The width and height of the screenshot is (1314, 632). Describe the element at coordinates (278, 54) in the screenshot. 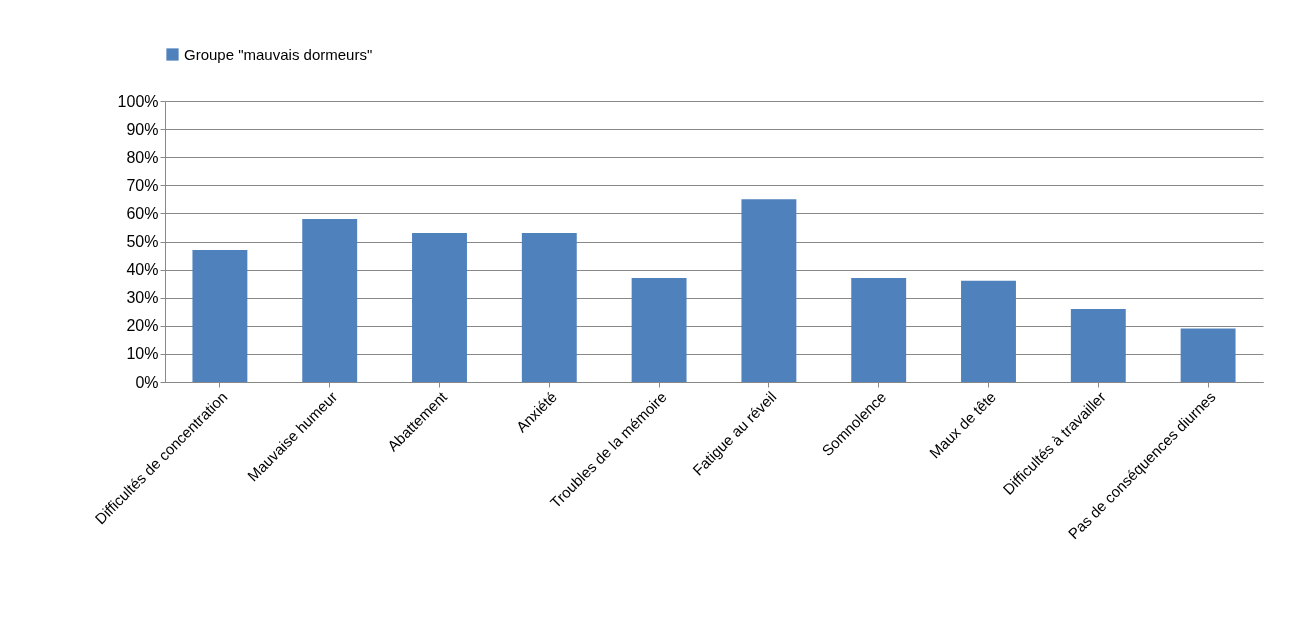

I see `legend-label: Groupe "mauvais dormeurs"` at that location.